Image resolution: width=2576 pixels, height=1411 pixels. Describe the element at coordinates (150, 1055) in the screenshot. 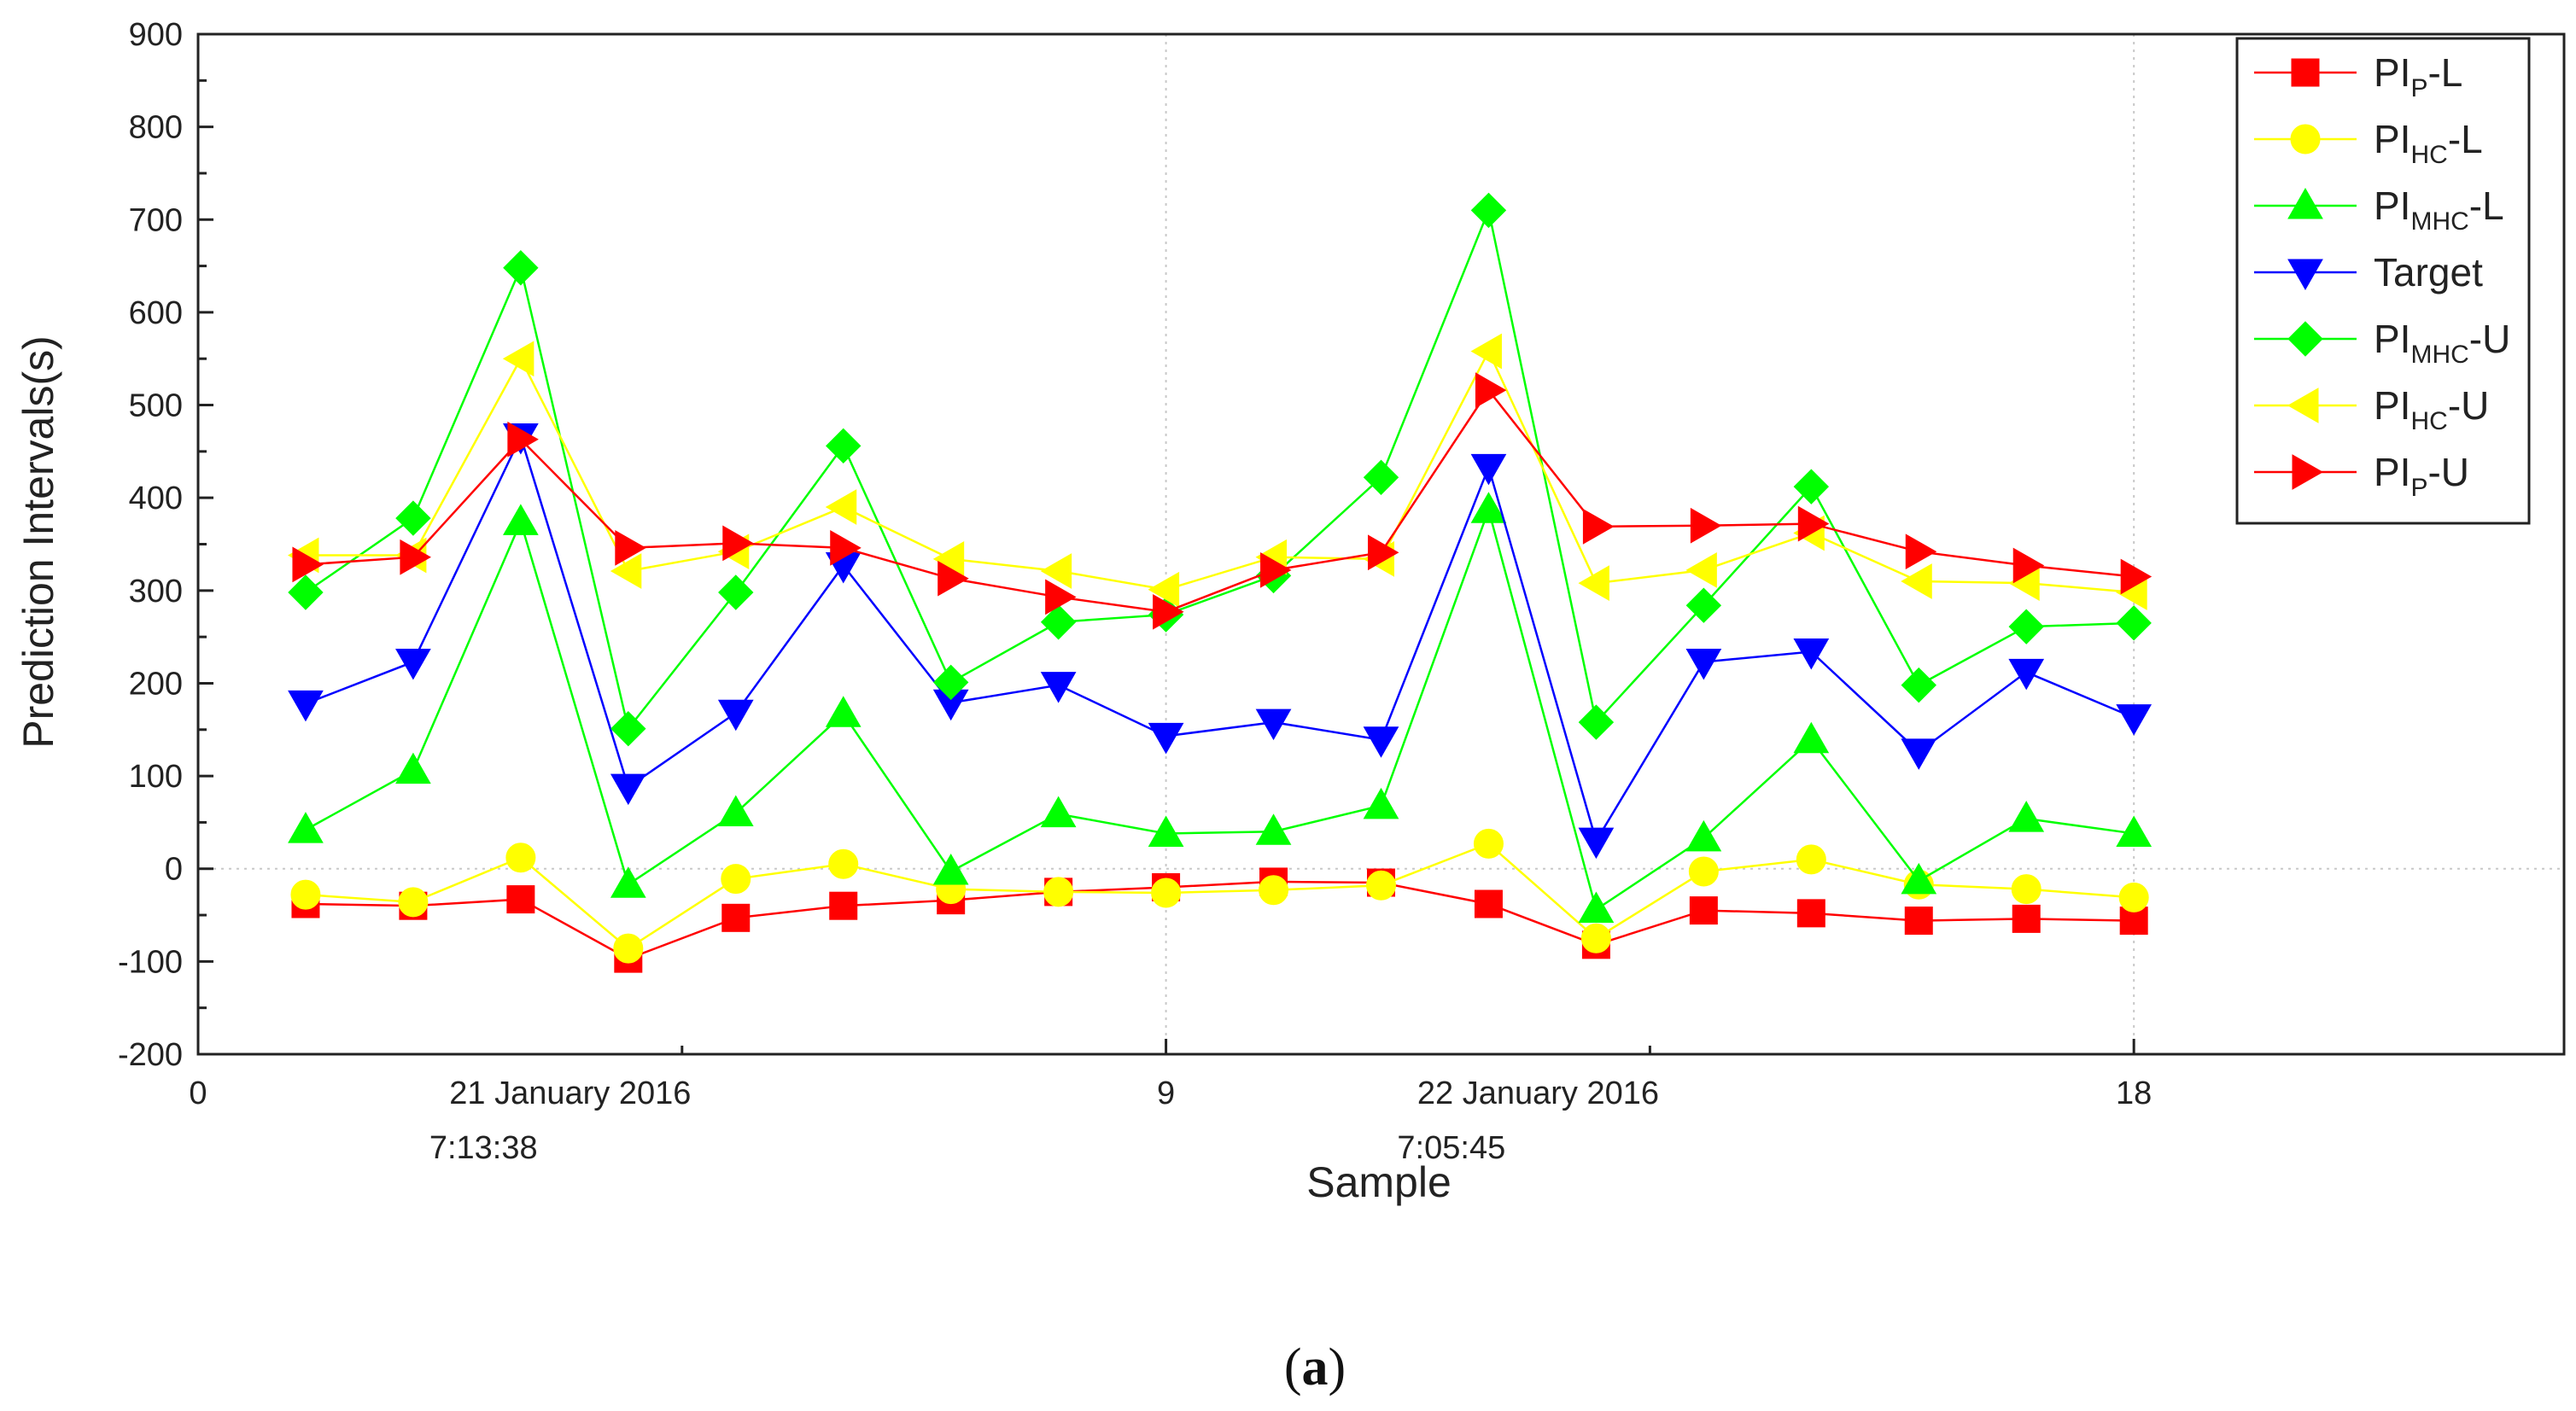

I see `y-tick-label: -200` at that location.